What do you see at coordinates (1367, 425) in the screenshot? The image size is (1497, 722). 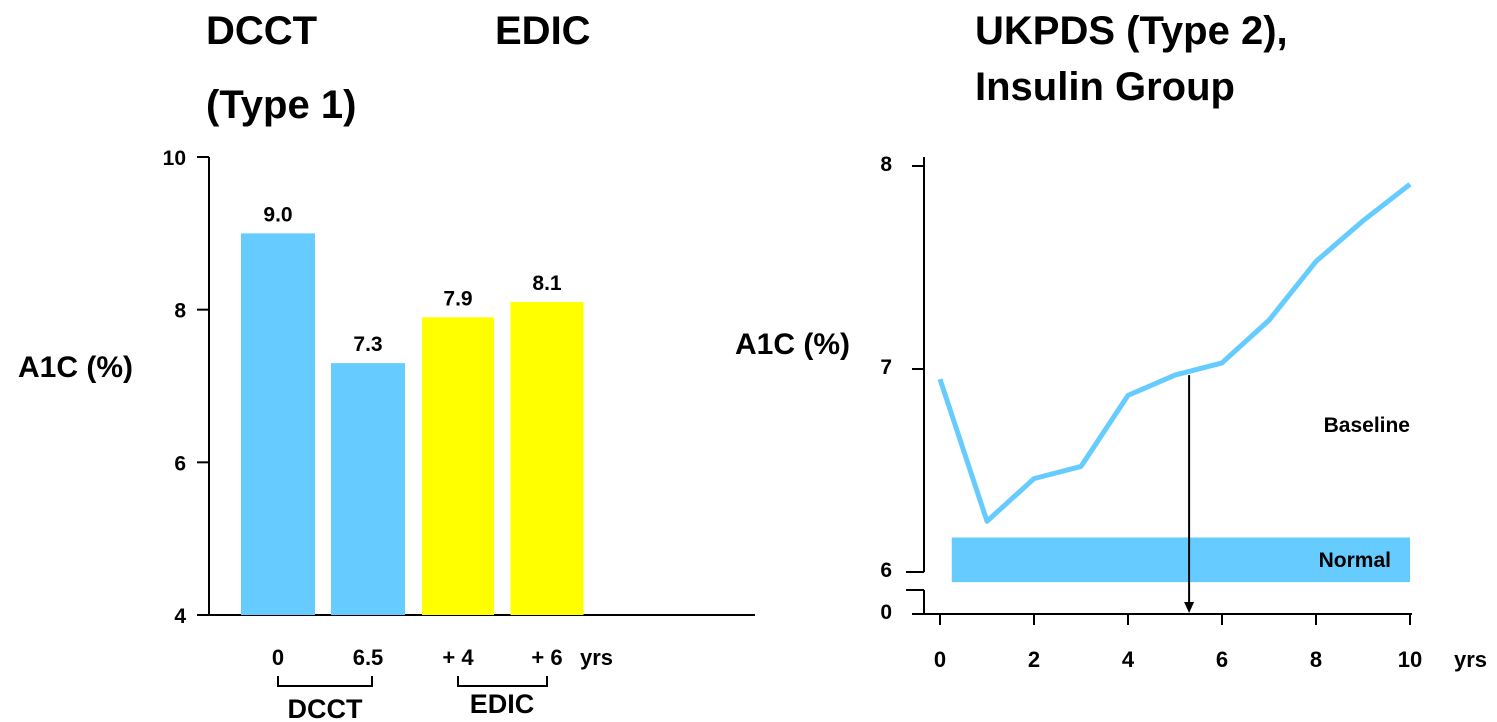 I see `baseline-label: Baseline` at bounding box center [1367, 425].